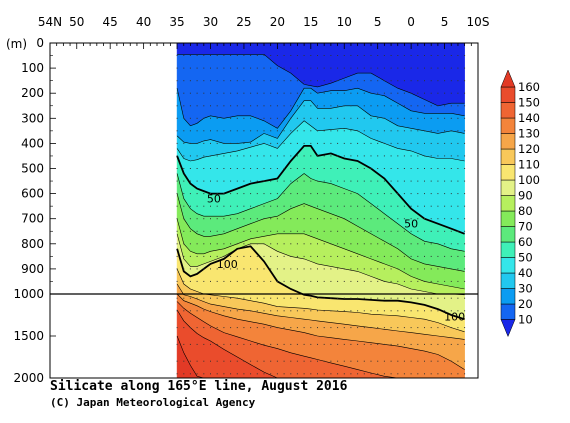  What do you see at coordinates (525, 304) in the screenshot?
I see `colorbar-label: 20` at bounding box center [525, 304].